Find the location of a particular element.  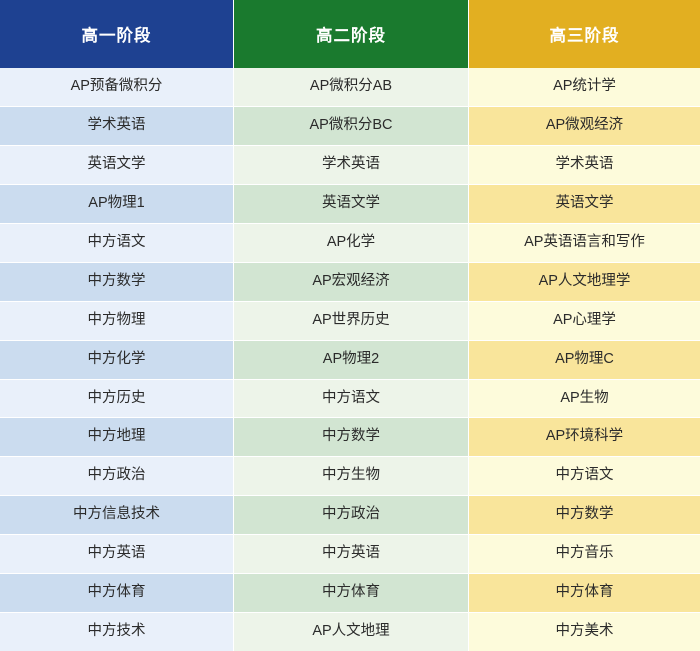

course-cell: AP人文地理 is located at coordinates (351, 632).